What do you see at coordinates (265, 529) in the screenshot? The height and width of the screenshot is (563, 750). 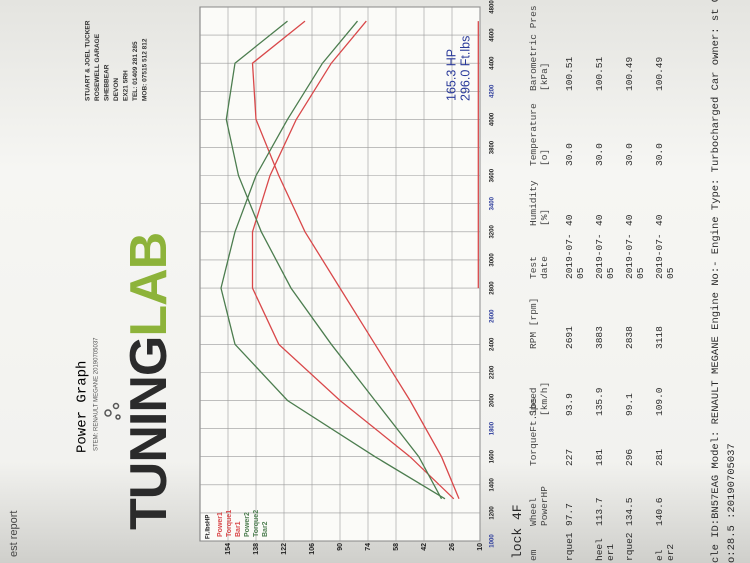 I see `legend-entry: Bar2` at bounding box center [265, 529].